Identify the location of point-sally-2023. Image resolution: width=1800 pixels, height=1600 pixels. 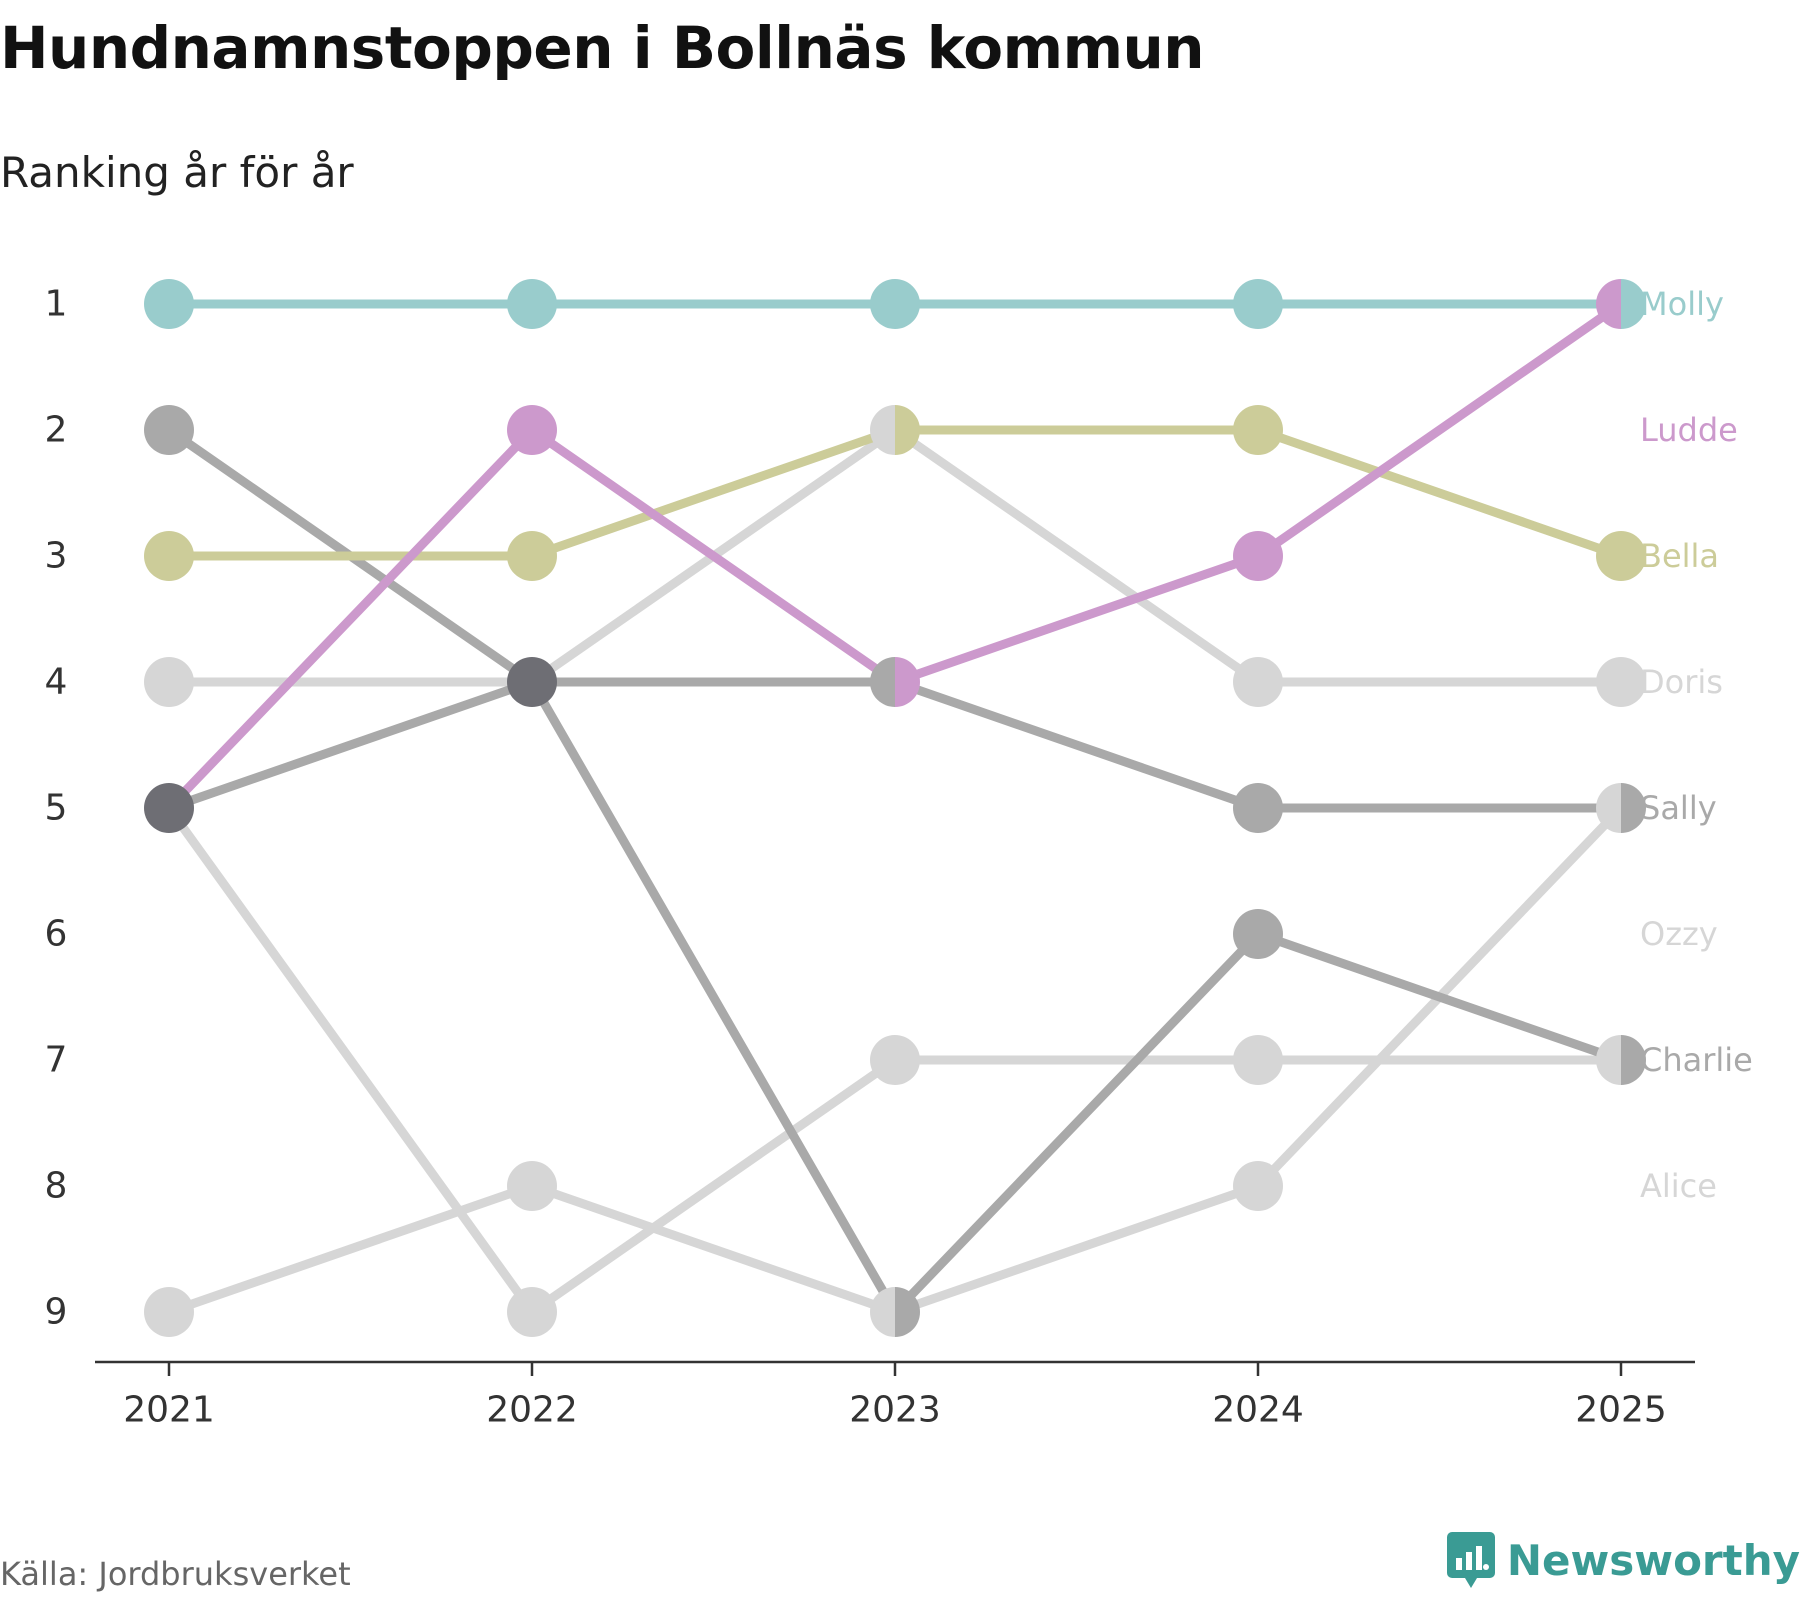
(882, 682).